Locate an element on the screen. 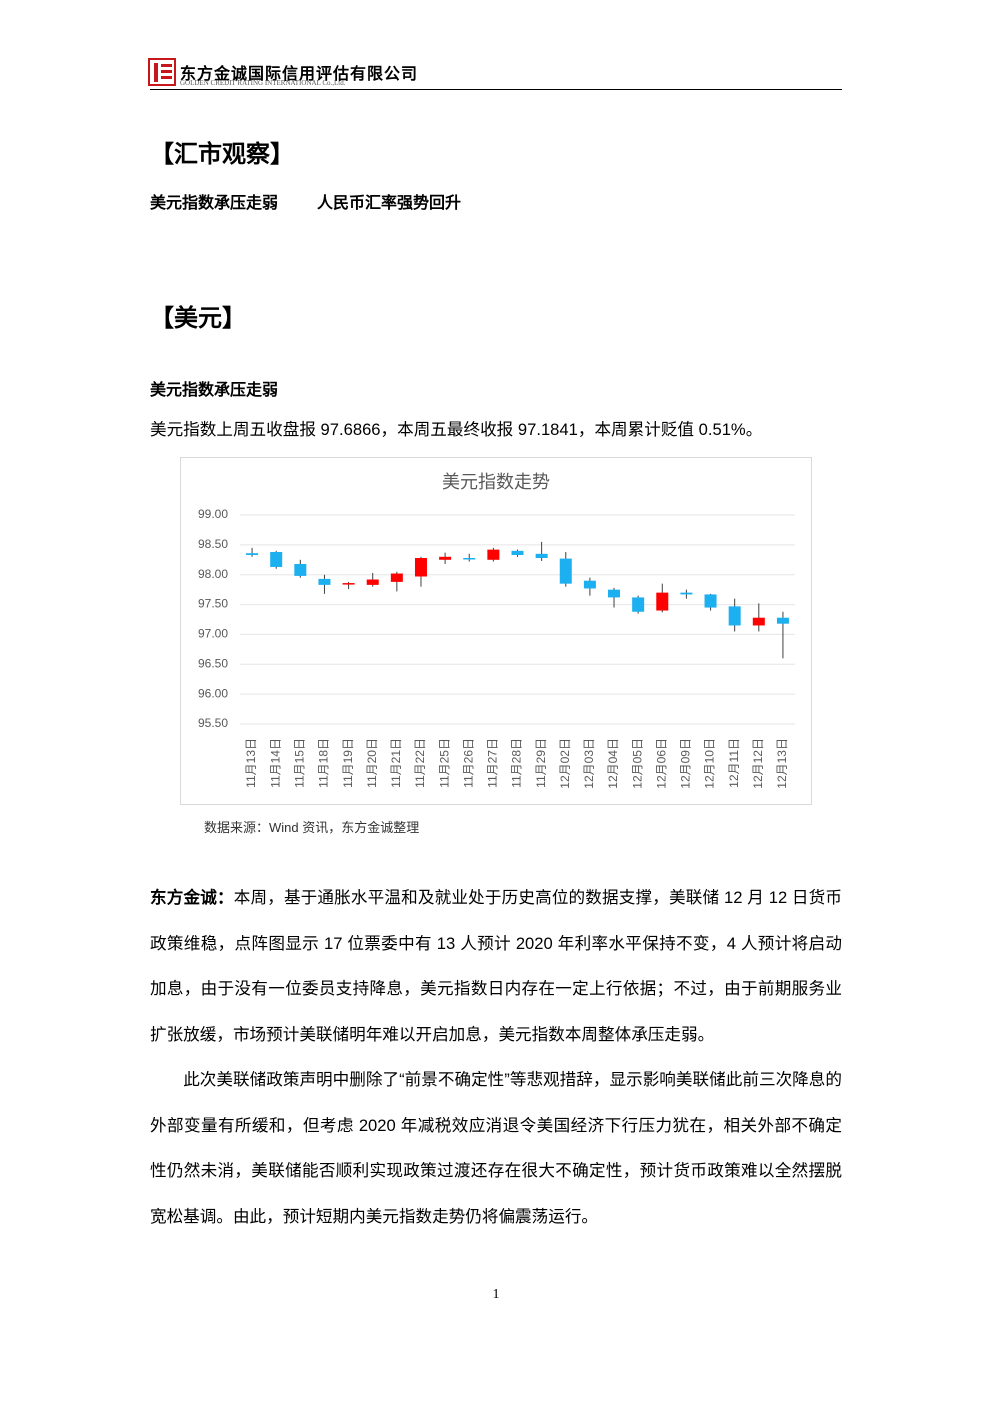 Image resolution: width=992 pixels, height=1403 pixels. section-heading: 【汇市观察】 is located at coordinates (222, 154).